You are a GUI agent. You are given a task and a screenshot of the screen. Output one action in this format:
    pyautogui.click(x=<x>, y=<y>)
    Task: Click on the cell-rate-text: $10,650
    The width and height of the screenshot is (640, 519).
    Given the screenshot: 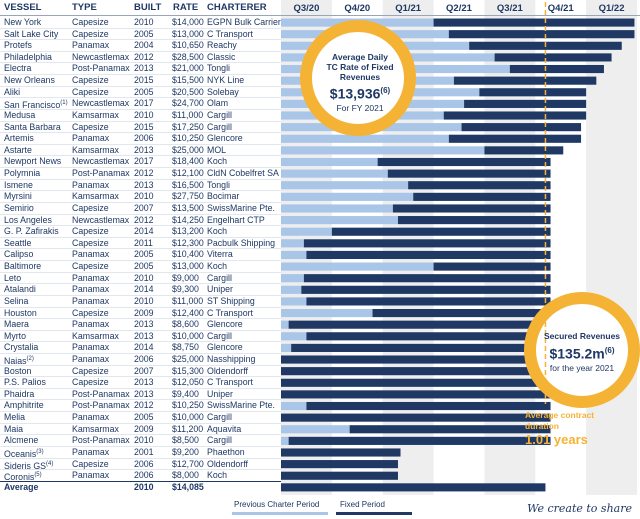 What is the action you would take?
    pyautogui.click(x=188, y=45)
    